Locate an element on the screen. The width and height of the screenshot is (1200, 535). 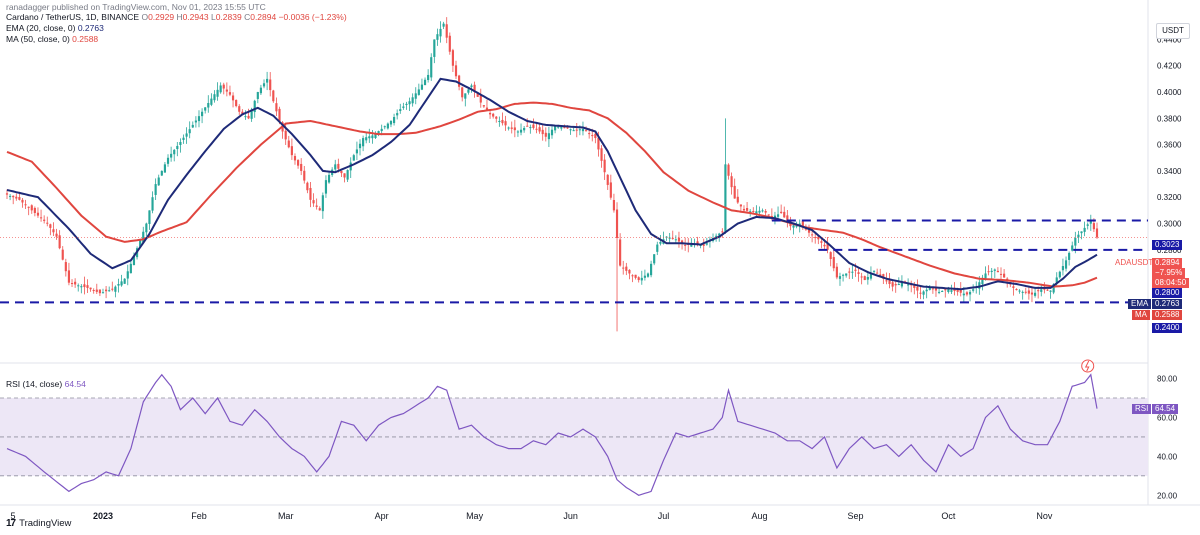
ema-legend: EMA (20, close, 0) 0.2763 is located at coordinates (55, 28).